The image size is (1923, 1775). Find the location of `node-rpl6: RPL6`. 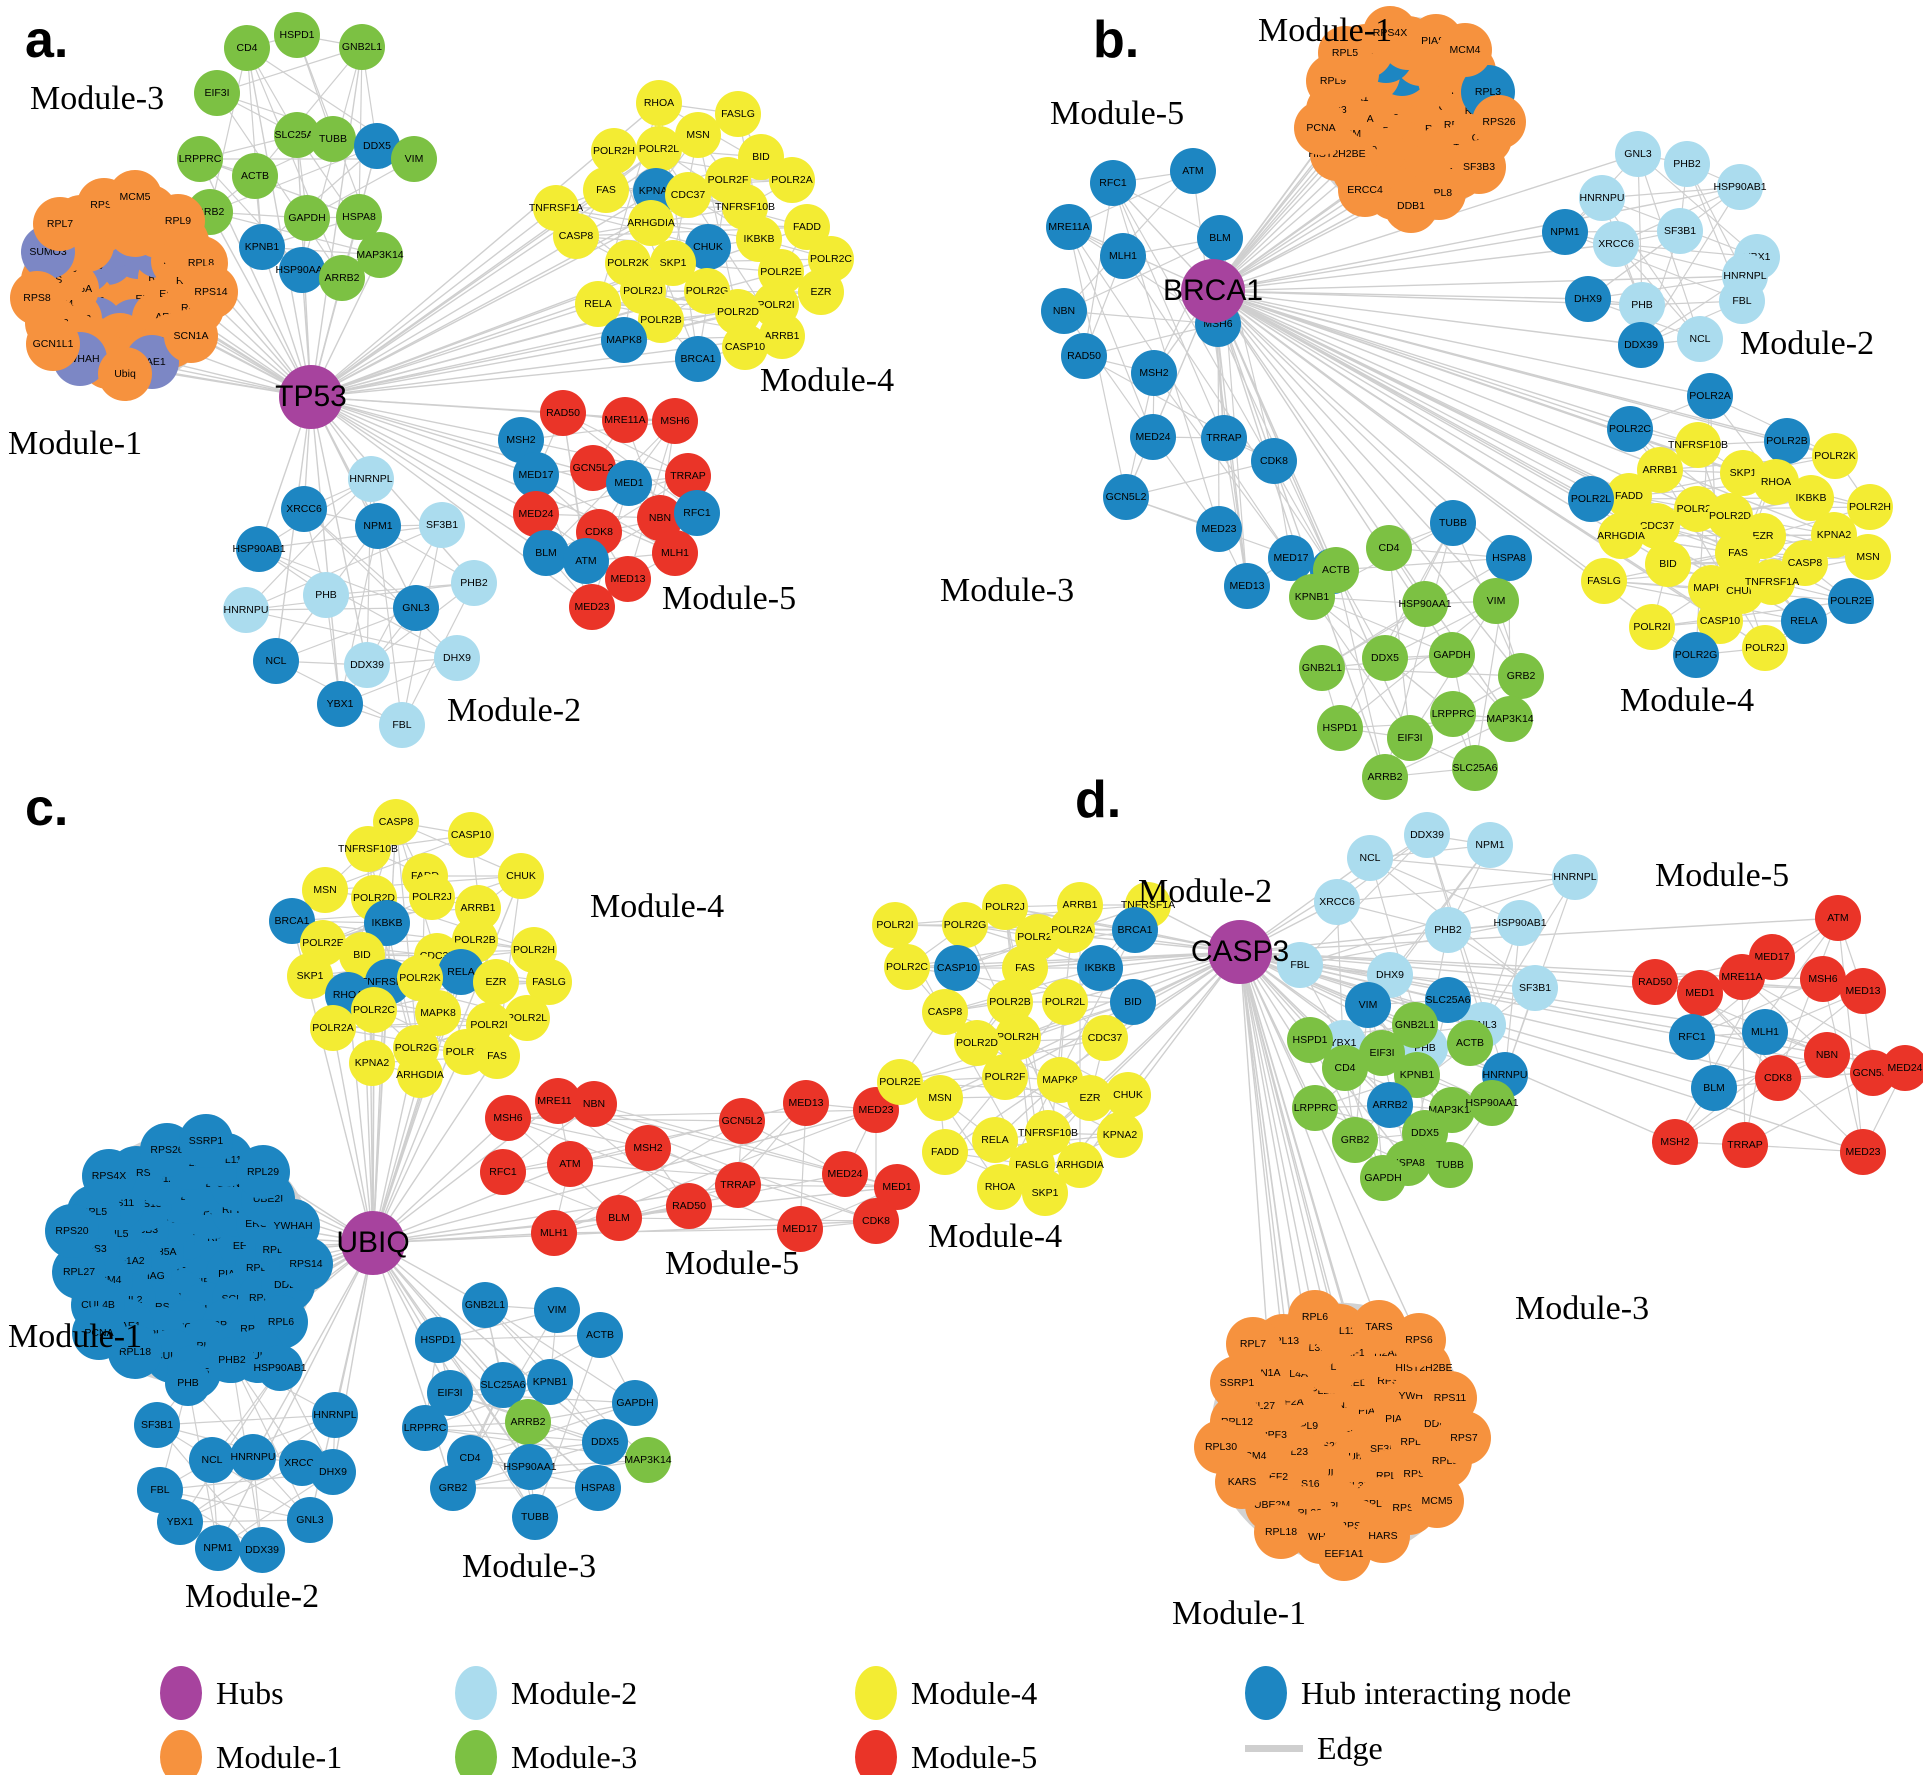

node-rpl6: RPL6 is located at coordinates (1315, 1317).